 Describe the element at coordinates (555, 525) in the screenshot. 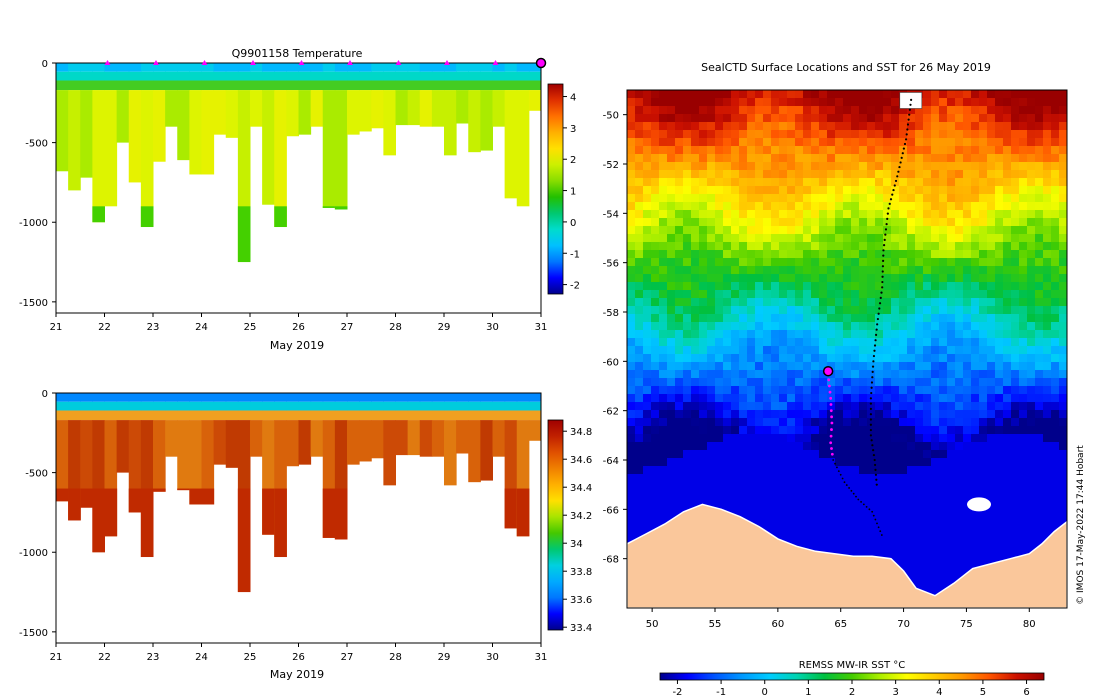

I see `salinity-colorbar` at that location.